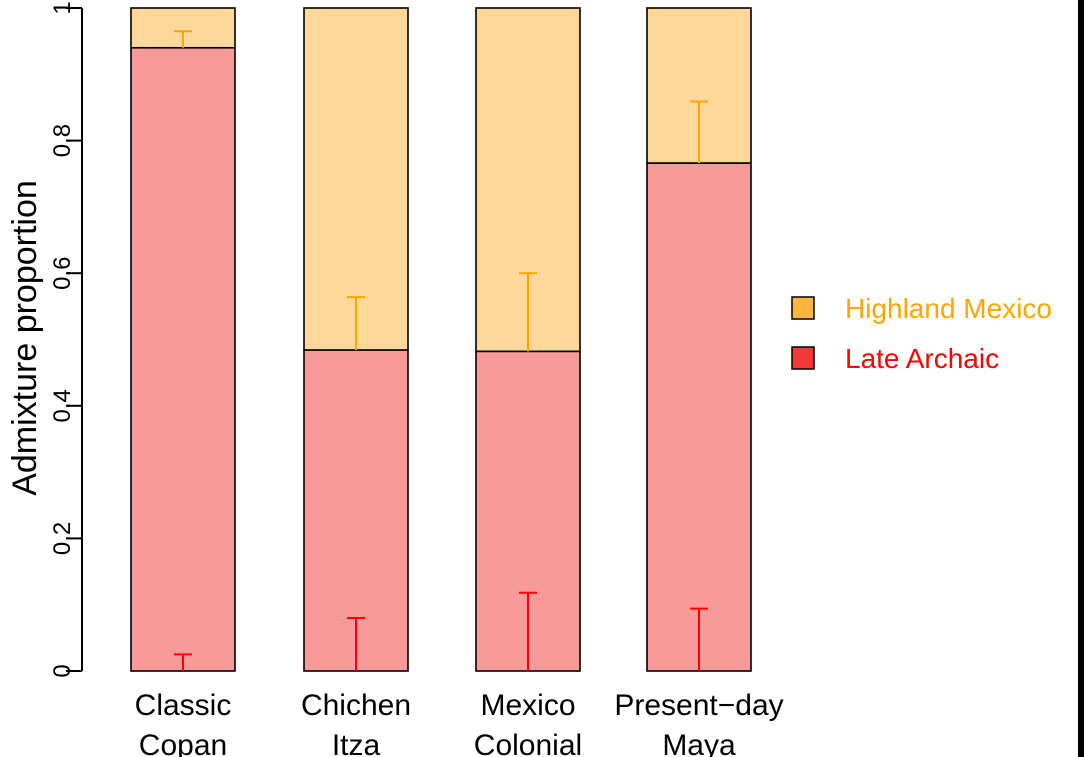  I want to click on y-tick-label: 0, so click(62, 670).